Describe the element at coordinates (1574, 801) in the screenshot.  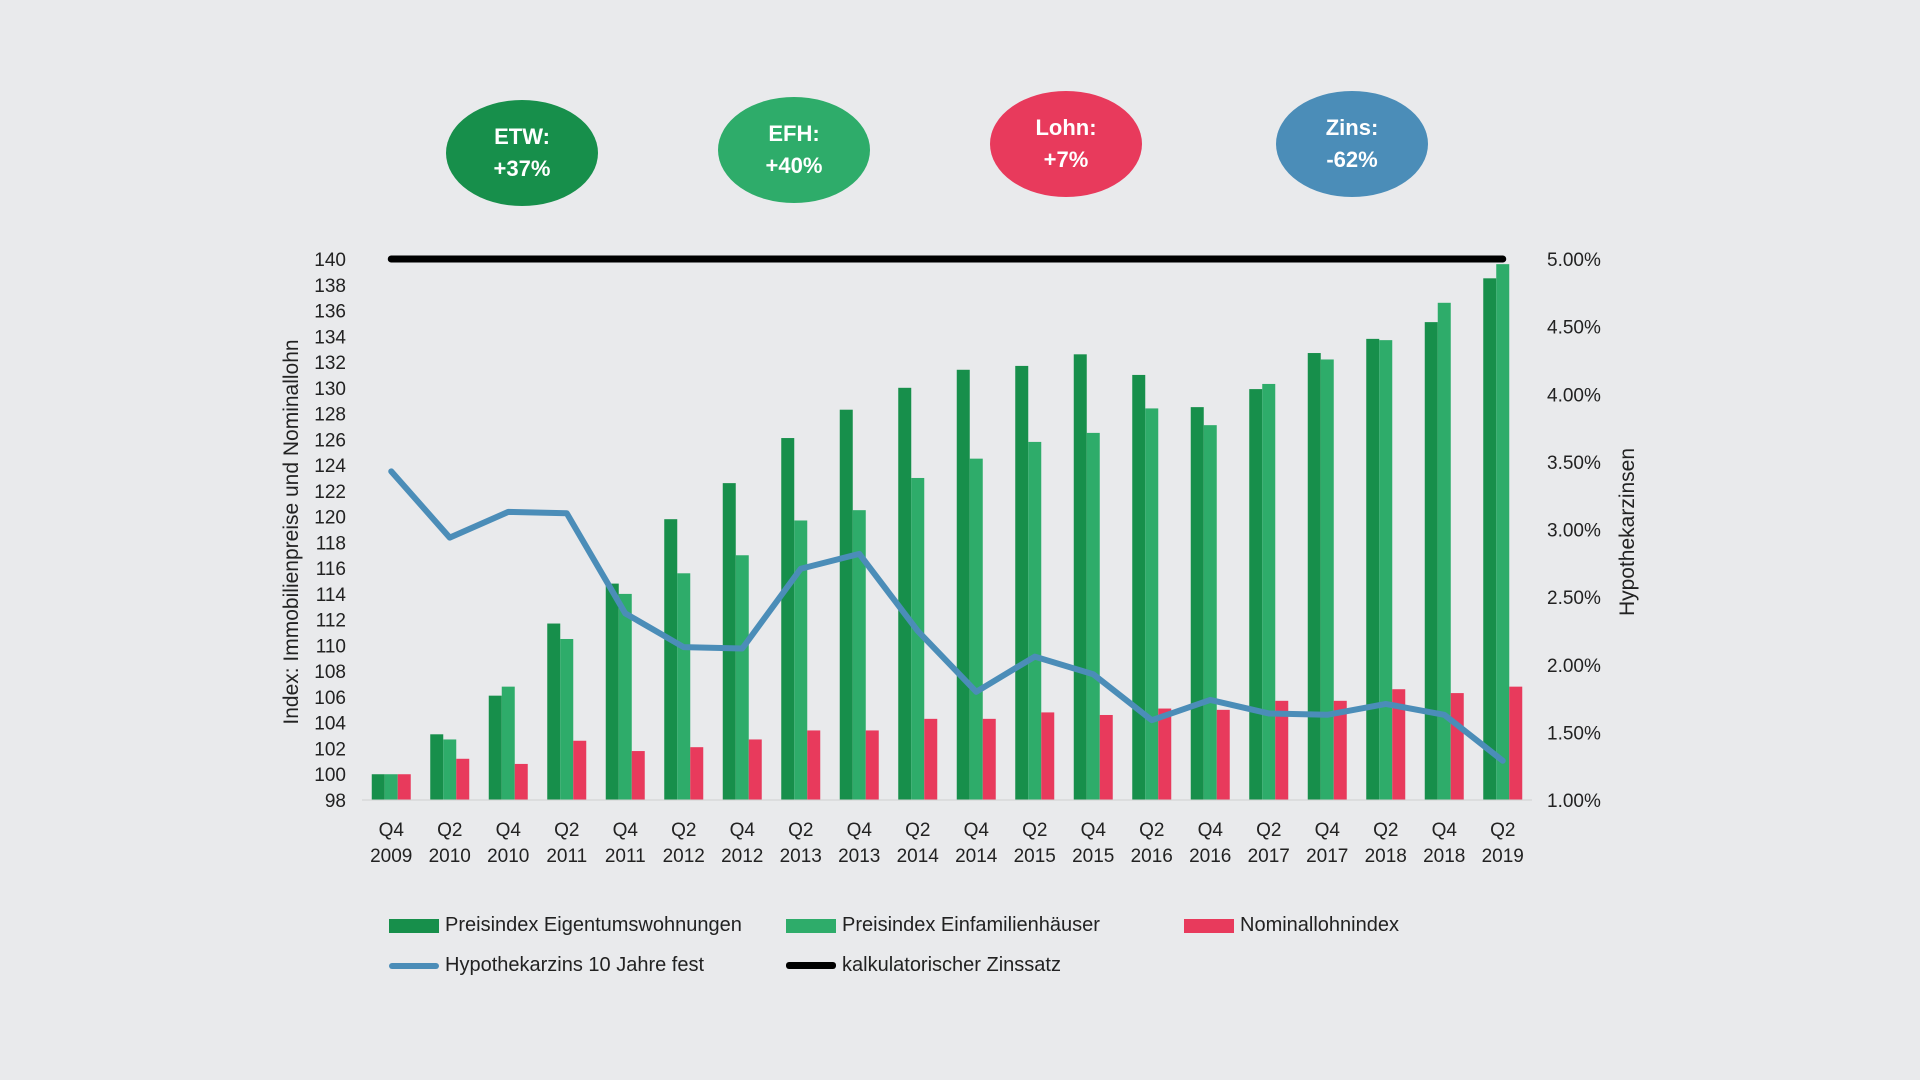
I see `y-right-tick-0: 1.00%` at that location.